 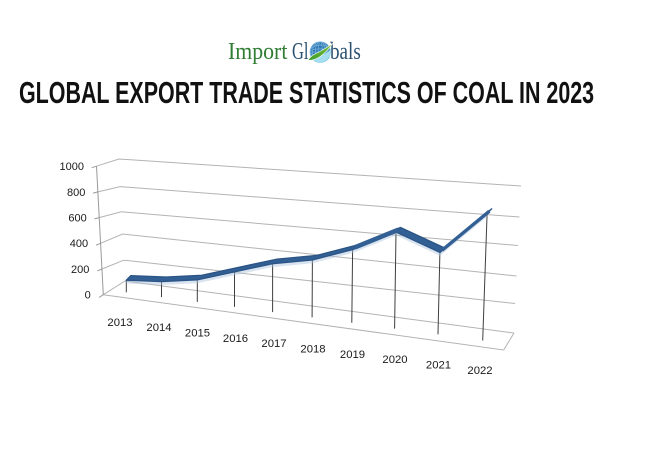 What do you see at coordinates (352, 355) in the screenshot?
I see `svg-text: 2019` at bounding box center [352, 355].